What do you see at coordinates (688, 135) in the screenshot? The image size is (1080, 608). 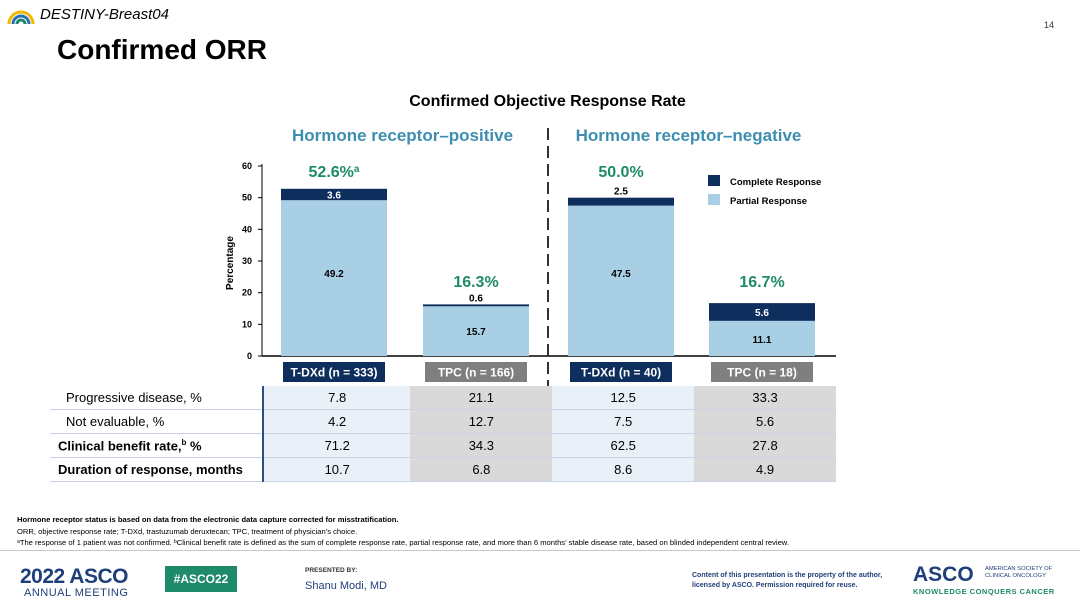 I see `group-title-hr-negative: Hormone receptor–negative` at bounding box center [688, 135].